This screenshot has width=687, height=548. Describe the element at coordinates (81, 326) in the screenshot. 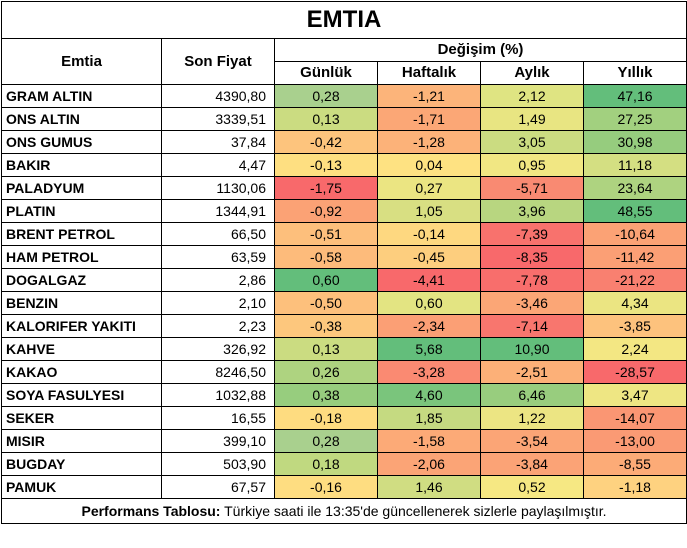

I see `commodity-name-cell: KALORIFER YAKITI` at that location.